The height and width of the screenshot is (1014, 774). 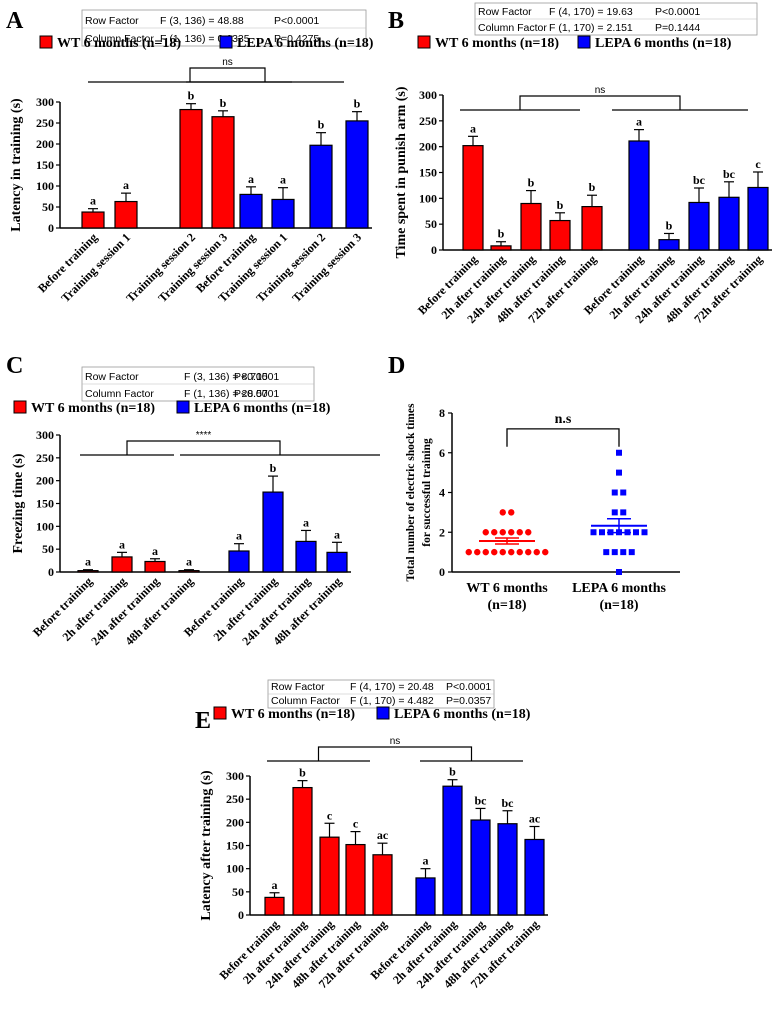 What do you see at coordinates (392, 701) in the screenshot?
I see `stats-f-value: F (1, 170) = 4.482` at bounding box center [392, 701].